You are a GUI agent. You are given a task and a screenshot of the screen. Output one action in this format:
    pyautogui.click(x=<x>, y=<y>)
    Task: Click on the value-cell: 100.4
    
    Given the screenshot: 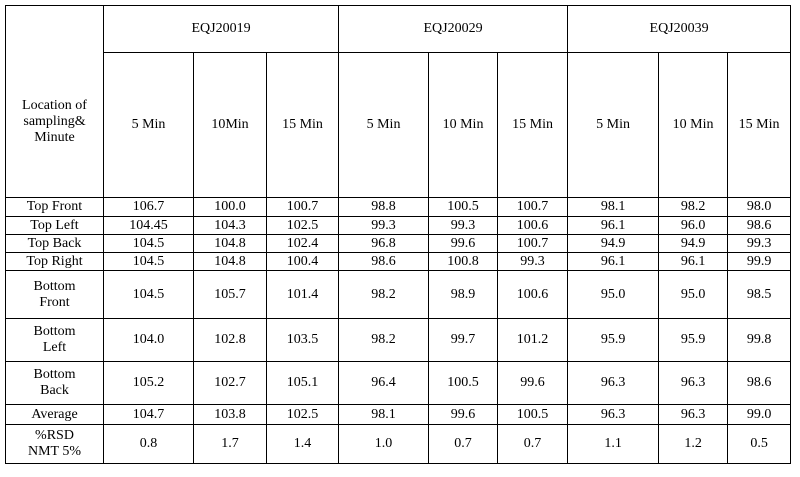 What is the action you would take?
    pyautogui.click(x=302, y=261)
    